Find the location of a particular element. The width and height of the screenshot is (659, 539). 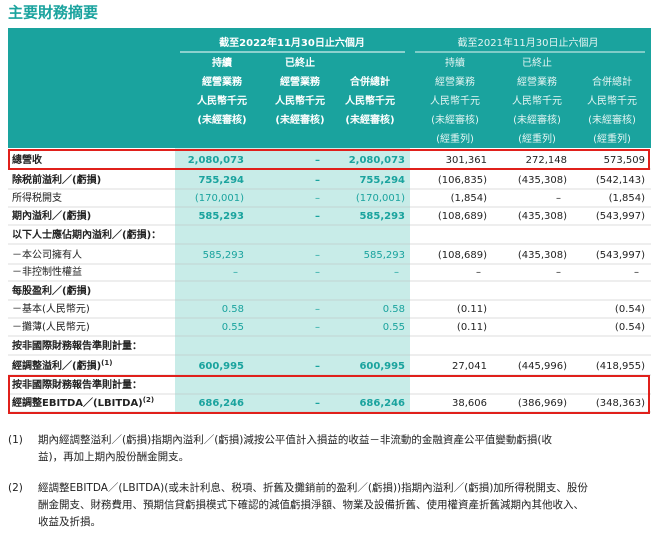

column-header: 已終止 is located at coordinates (537, 62).